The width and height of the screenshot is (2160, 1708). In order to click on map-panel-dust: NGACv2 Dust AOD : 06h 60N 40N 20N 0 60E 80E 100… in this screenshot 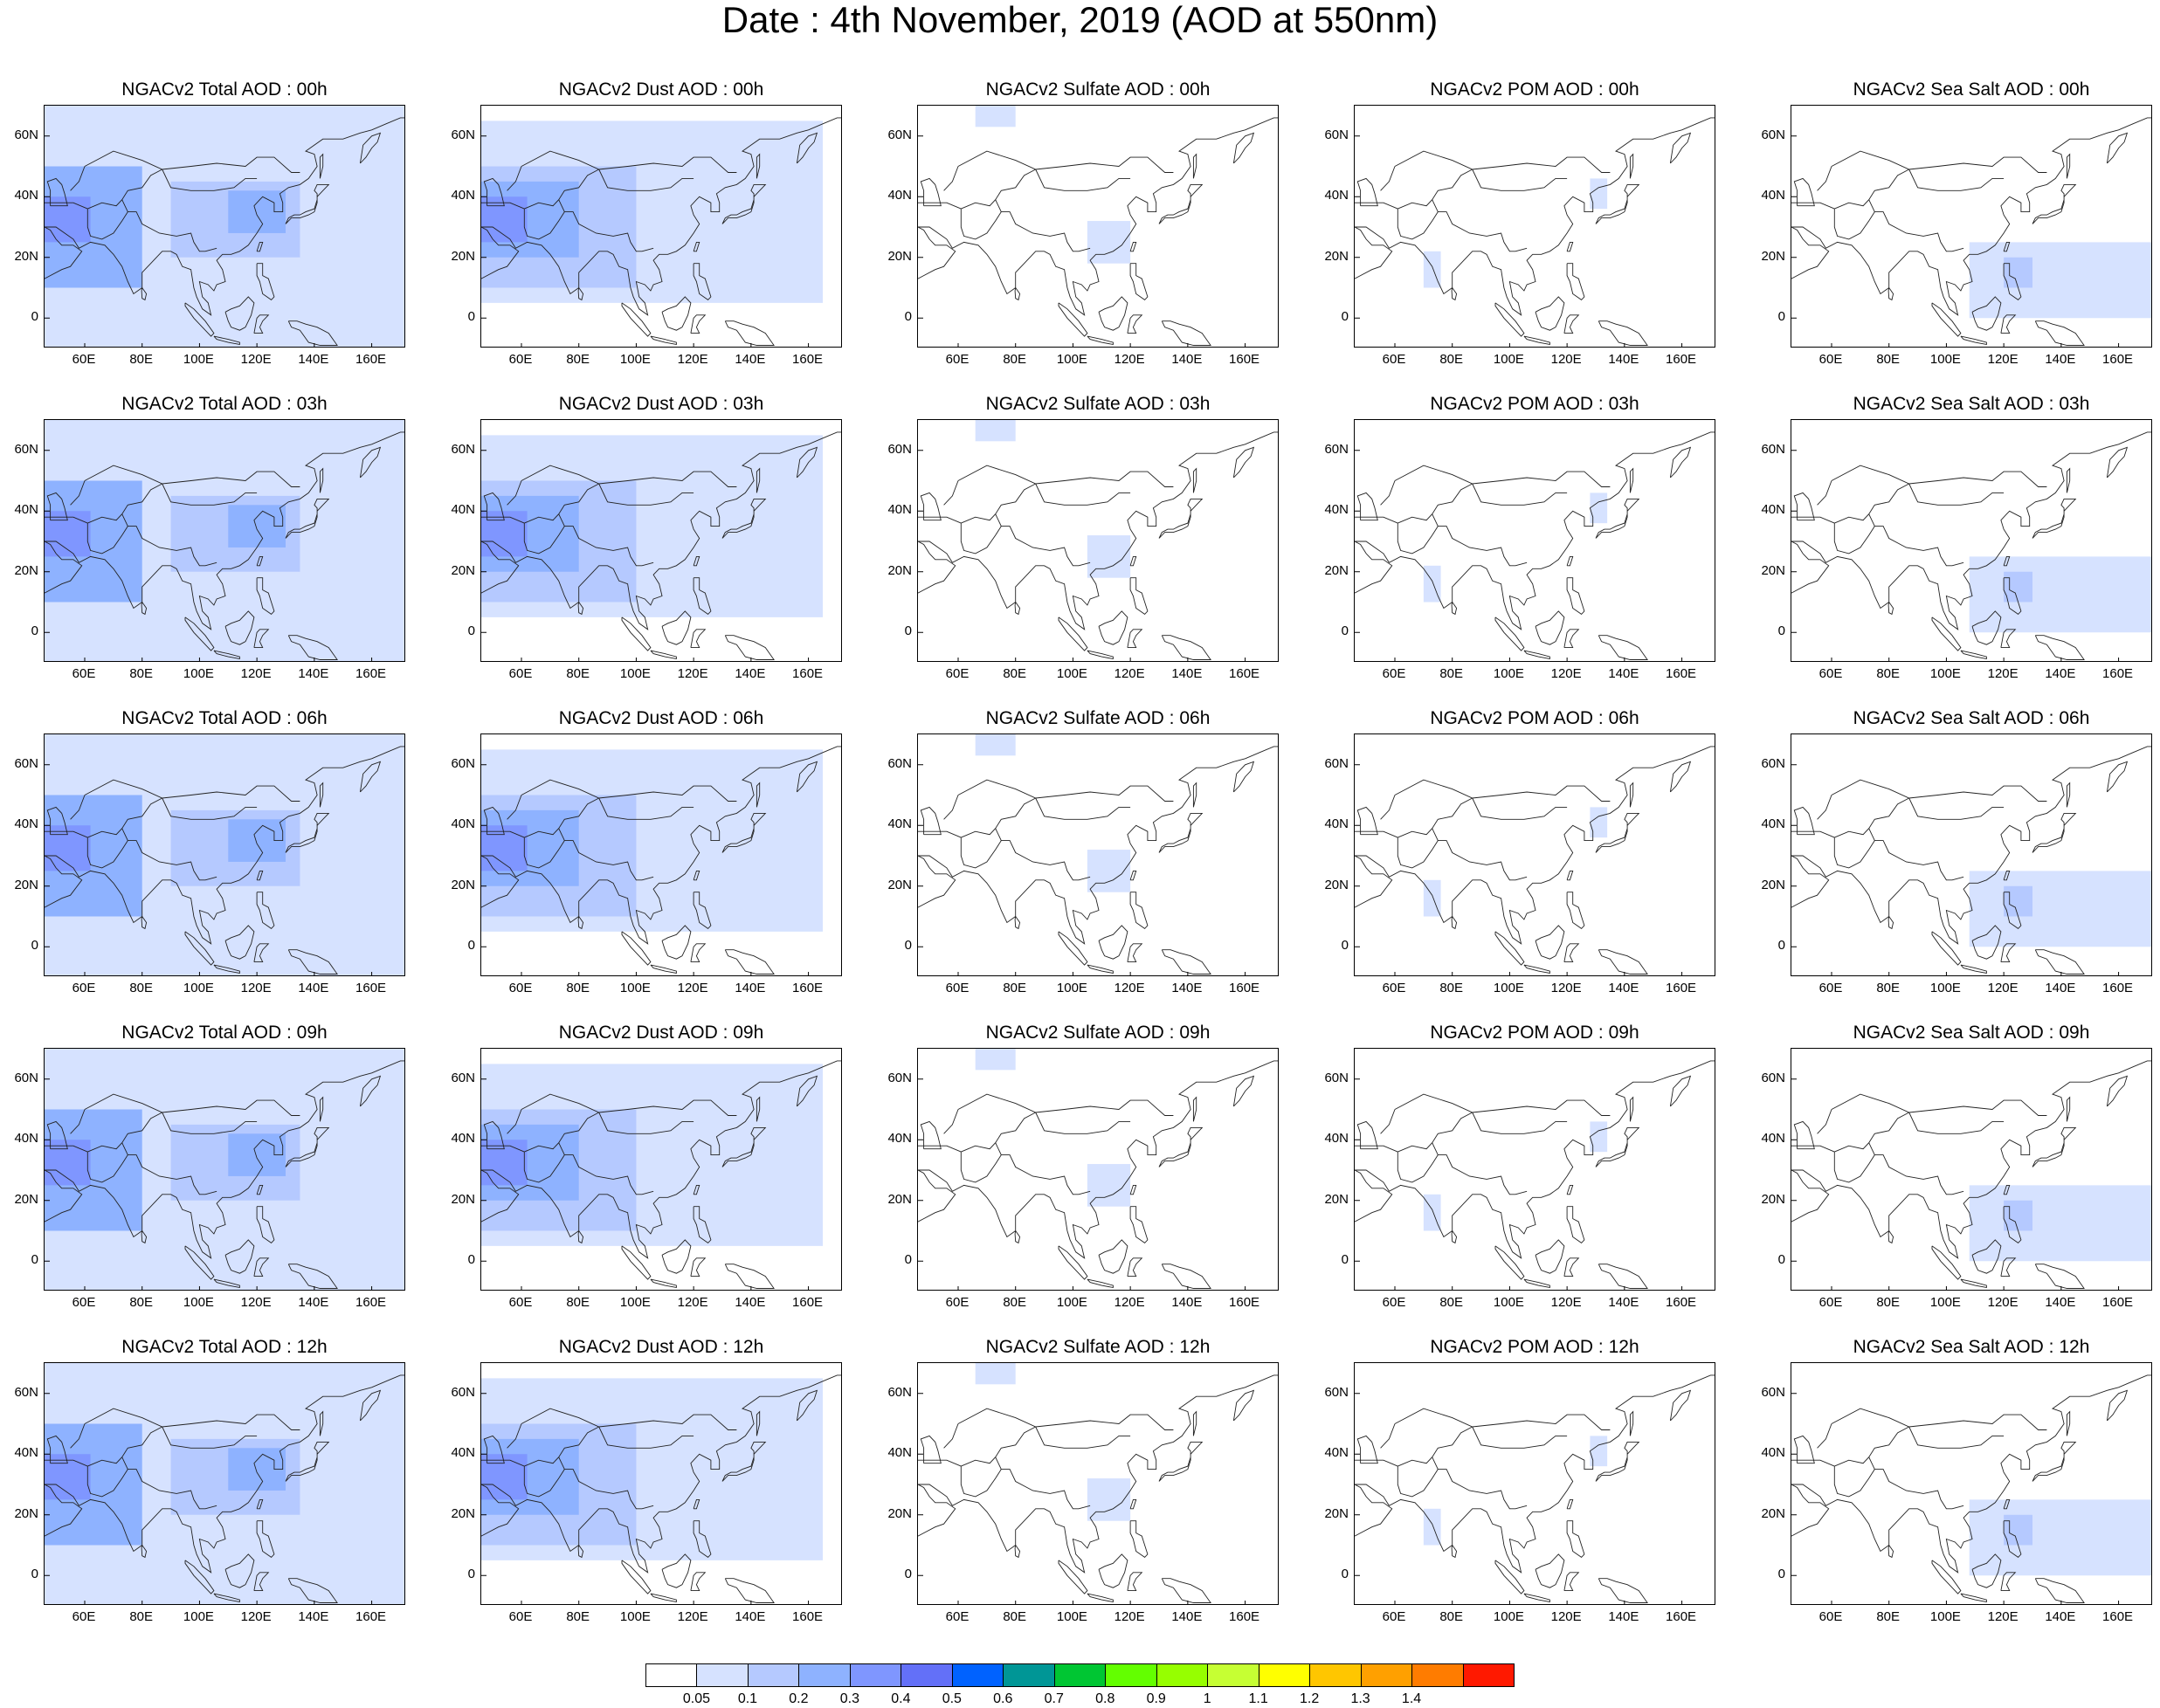, I will do `click(655, 864)`.